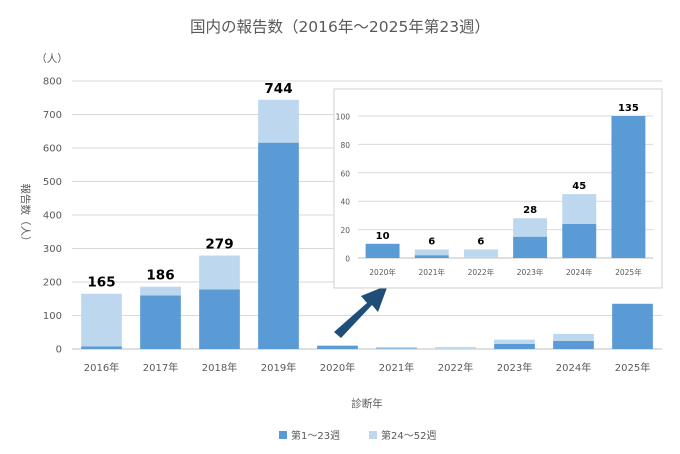 This screenshot has width=680, height=454. Describe the element at coordinates (345, 230) in the screenshot. I see `y-tick-label: 20` at that location.